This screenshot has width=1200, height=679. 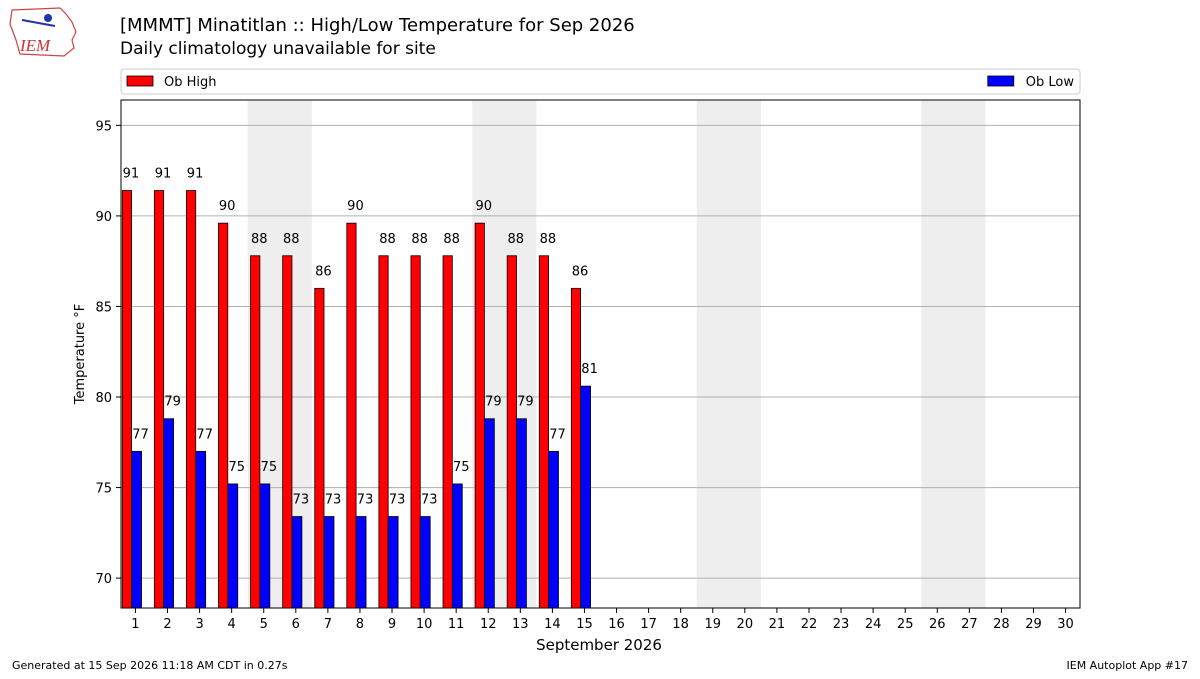 What do you see at coordinates (360, 624) in the screenshot?
I see `x-tick-label: 8` at bounding box center [360, 624].